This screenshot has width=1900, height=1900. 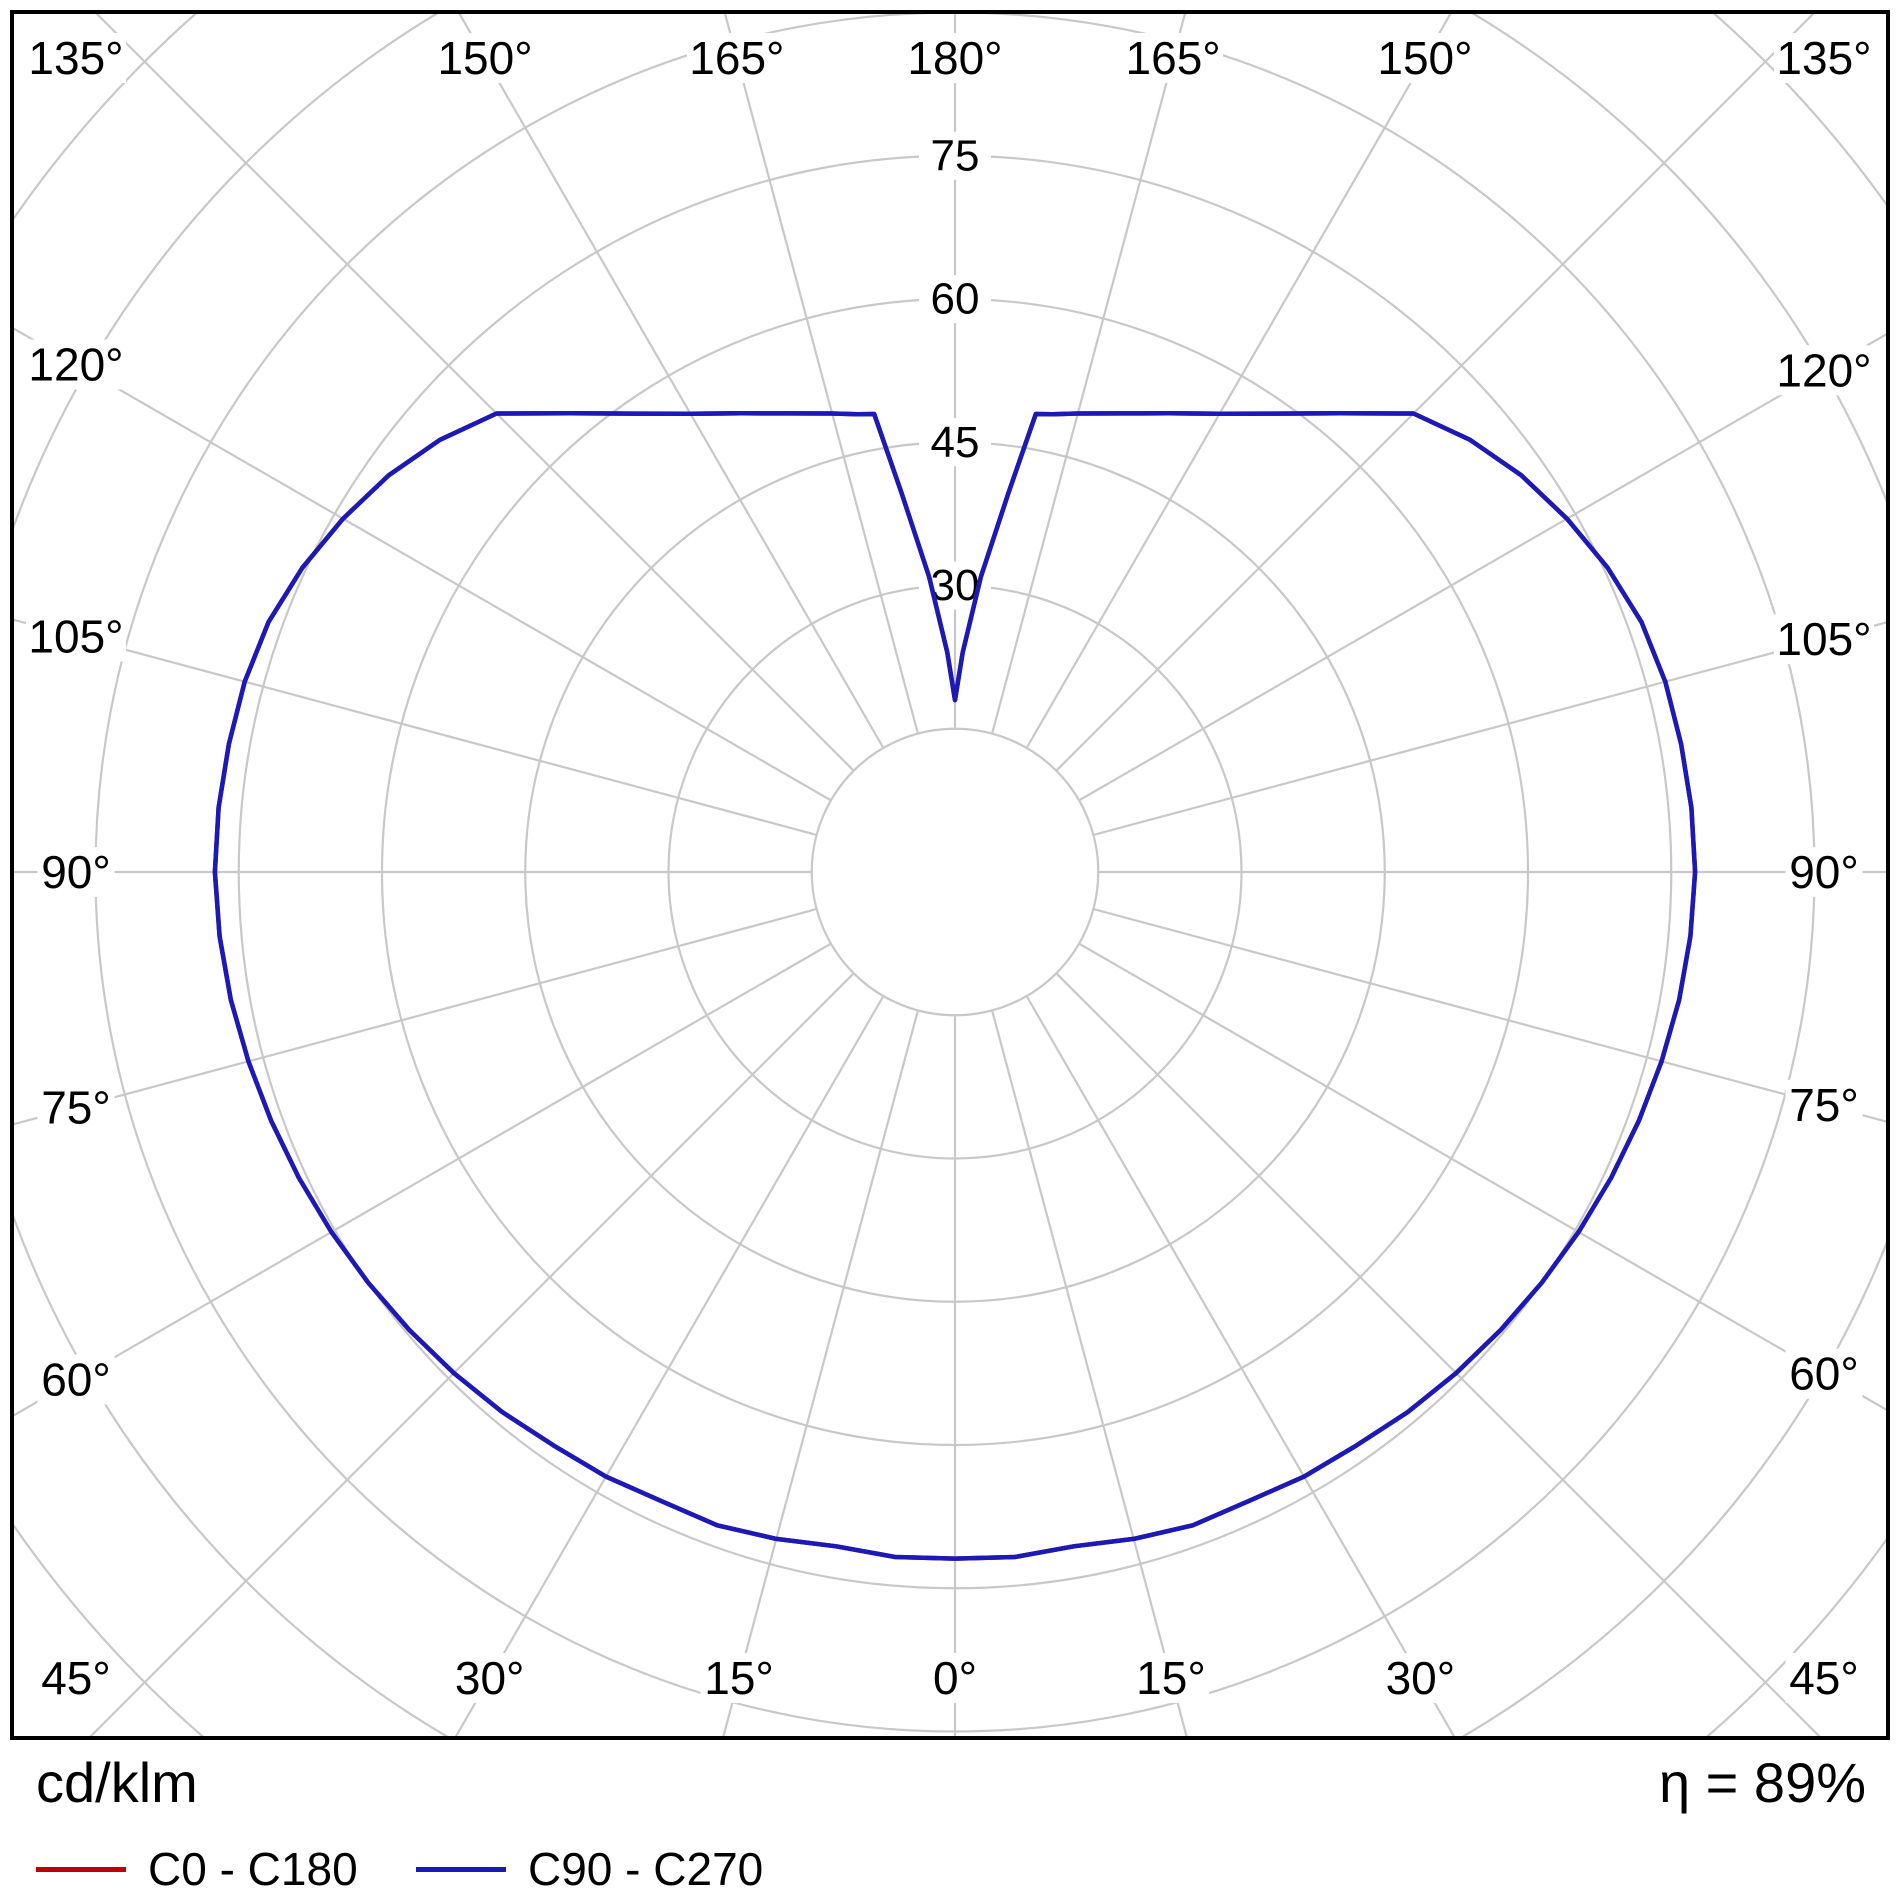 I want to click on svg-text: 30, so click(x=955, y=585).